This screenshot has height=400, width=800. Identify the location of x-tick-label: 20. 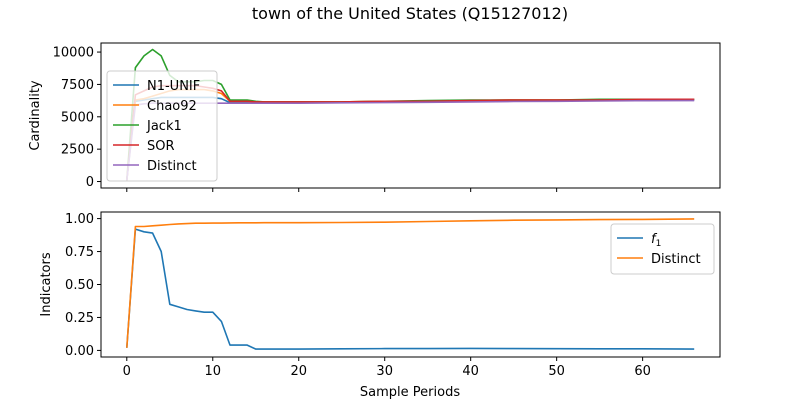
(298, 371).